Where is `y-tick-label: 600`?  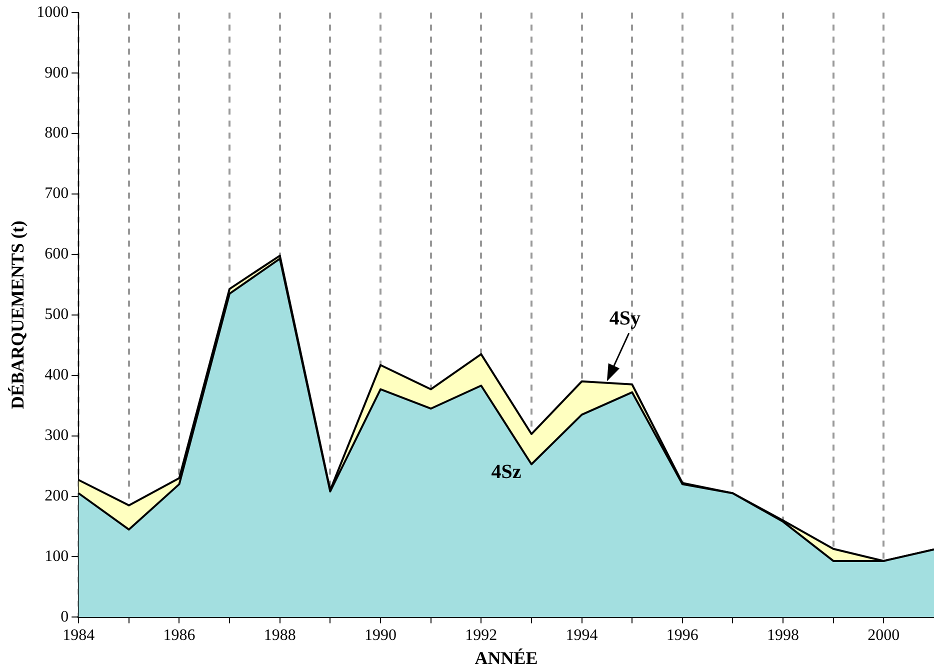
y-tick-label: 600 is located at coordinates (56, 254).